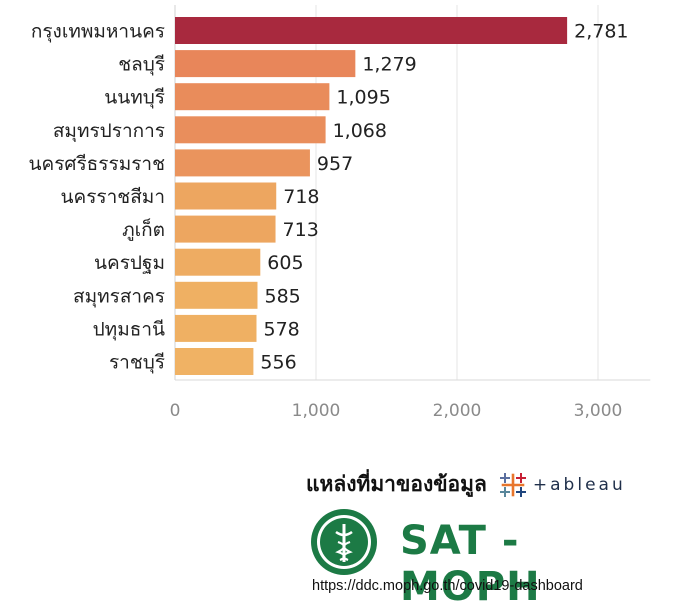 This screenshot has height=610, width=687. I want to click on tableau-logo-icon, so click(512, 484).